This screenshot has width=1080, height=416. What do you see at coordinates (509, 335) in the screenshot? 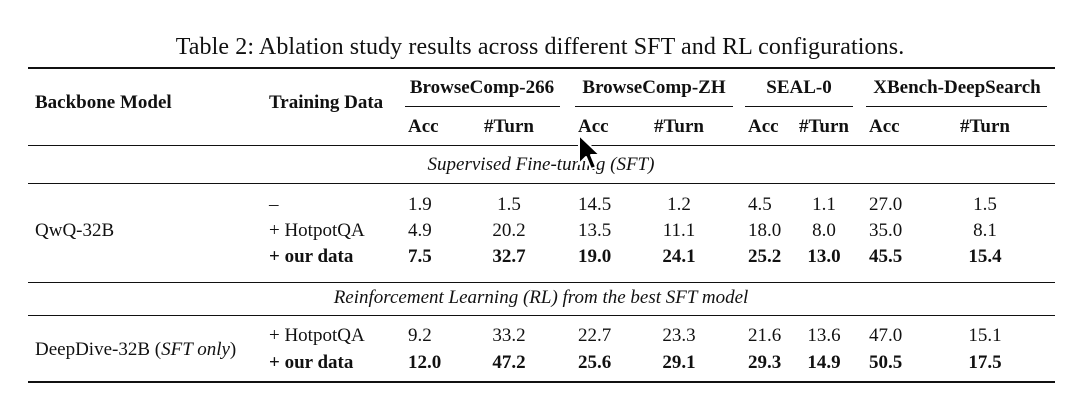
I see `value-cell: 33.2` at bounding box center [509, 335].